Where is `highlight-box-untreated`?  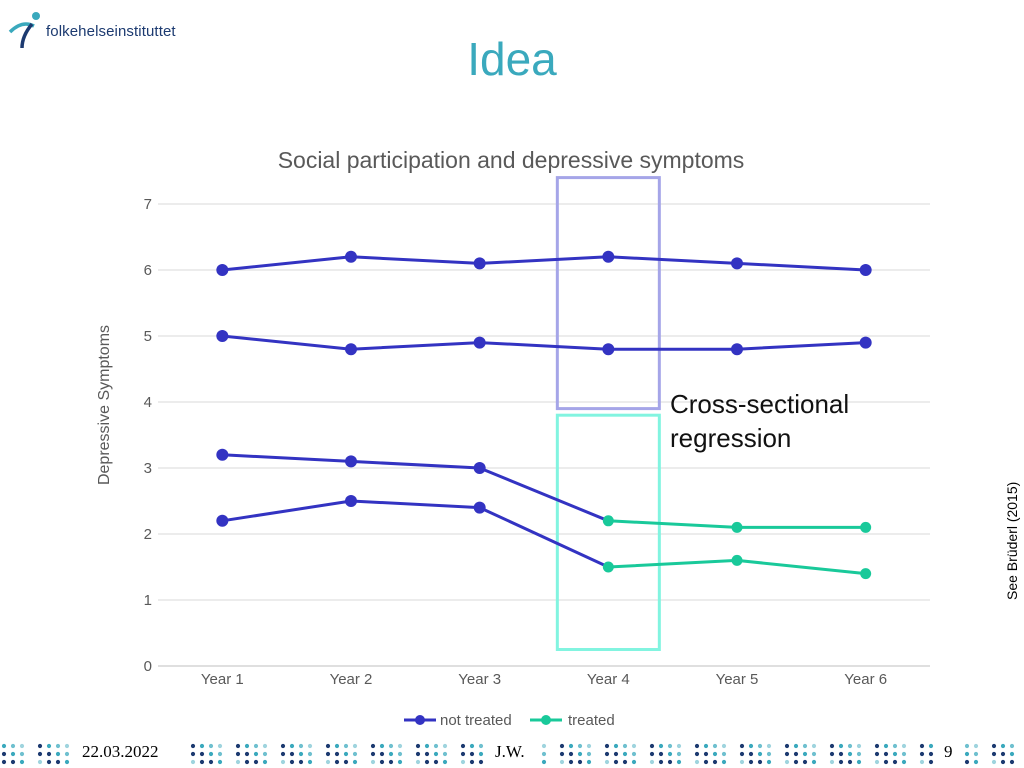 highlight-box-untreated is located at coordinates (608, 293).